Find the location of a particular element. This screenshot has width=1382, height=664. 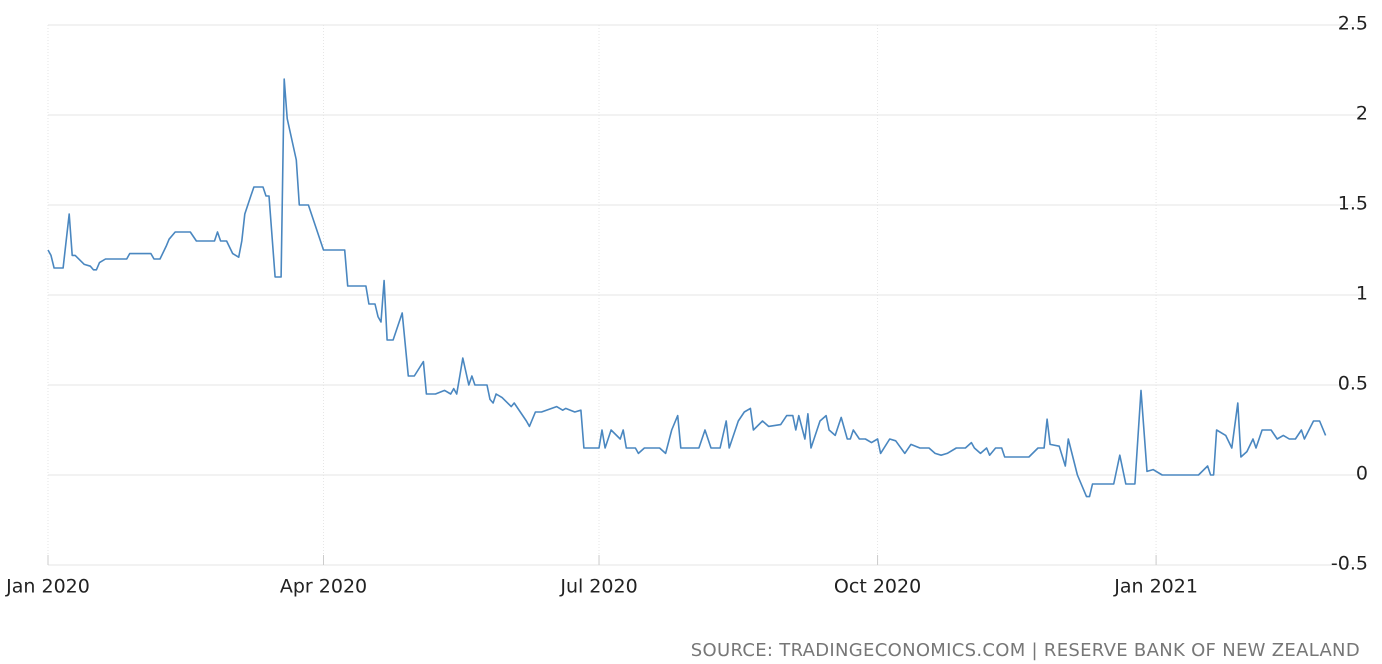

x-tick-label: Oct 2020 is located at coordinates (877, 587).